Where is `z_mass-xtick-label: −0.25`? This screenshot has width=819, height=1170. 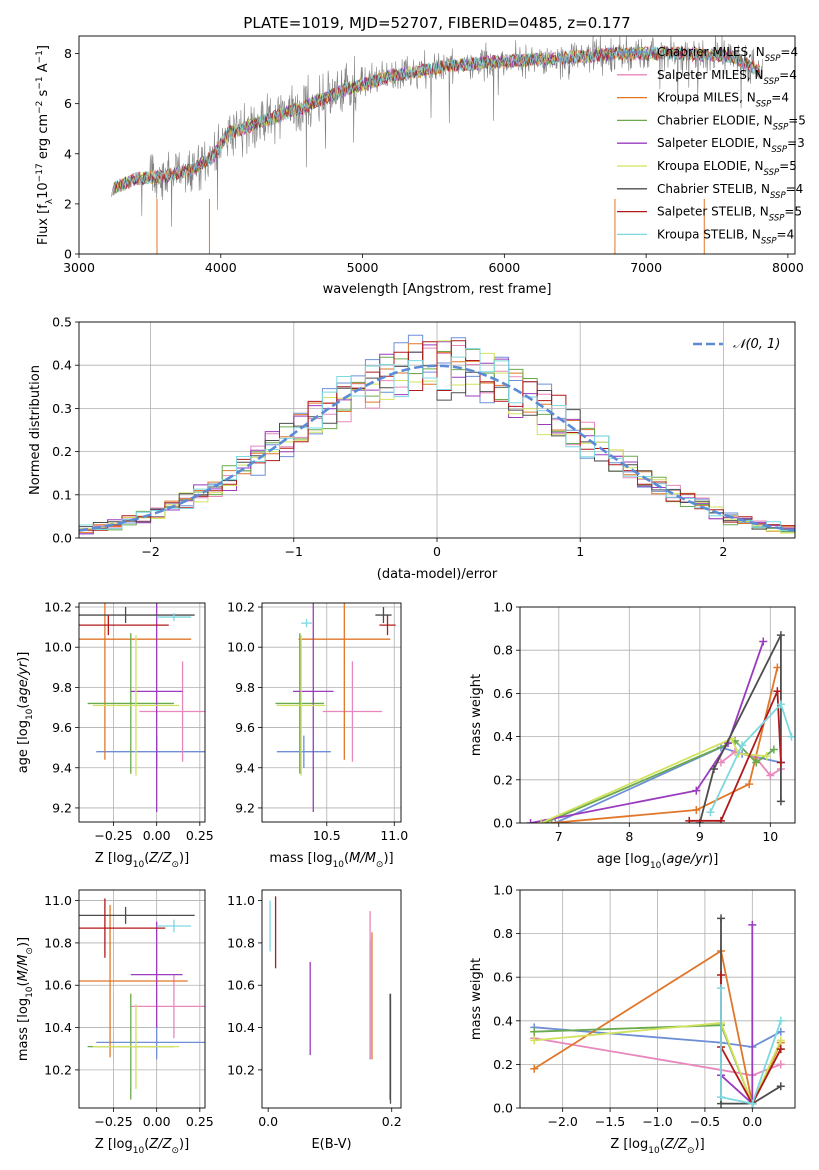
z_mass-xtick-label: −0.25 is located at coordinates (113, 1121).